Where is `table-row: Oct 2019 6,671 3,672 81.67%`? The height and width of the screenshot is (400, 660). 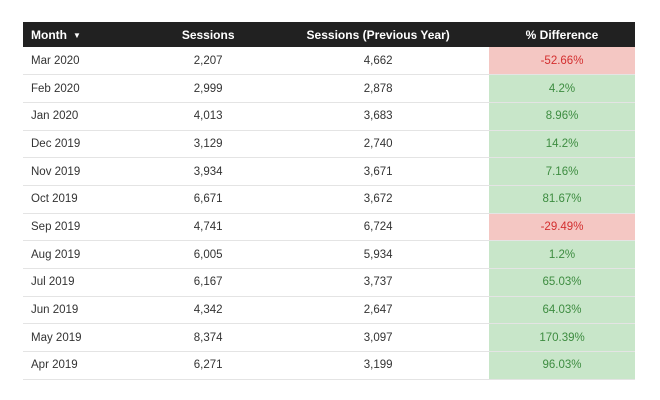 table-row: Oct 2019 6,671 3,672 81.67% is located at coordinates (329, 199).